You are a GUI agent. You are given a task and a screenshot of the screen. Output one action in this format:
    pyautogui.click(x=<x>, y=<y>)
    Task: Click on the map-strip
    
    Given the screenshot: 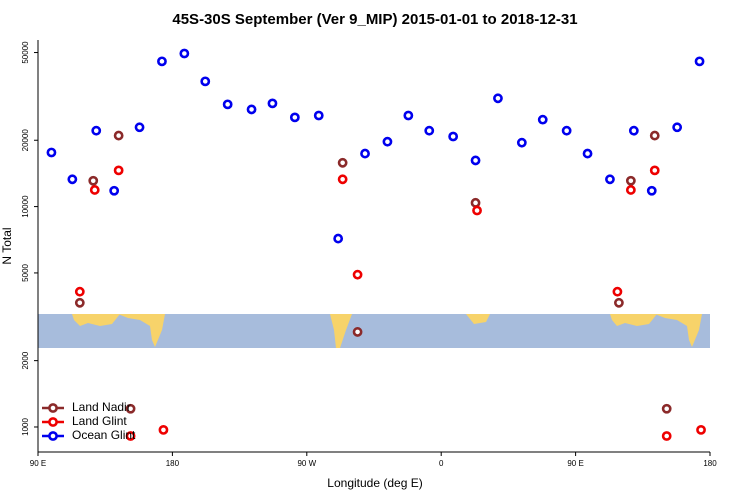 What is the action you would take?
    pyautogui.click(x=374, y=331)
    